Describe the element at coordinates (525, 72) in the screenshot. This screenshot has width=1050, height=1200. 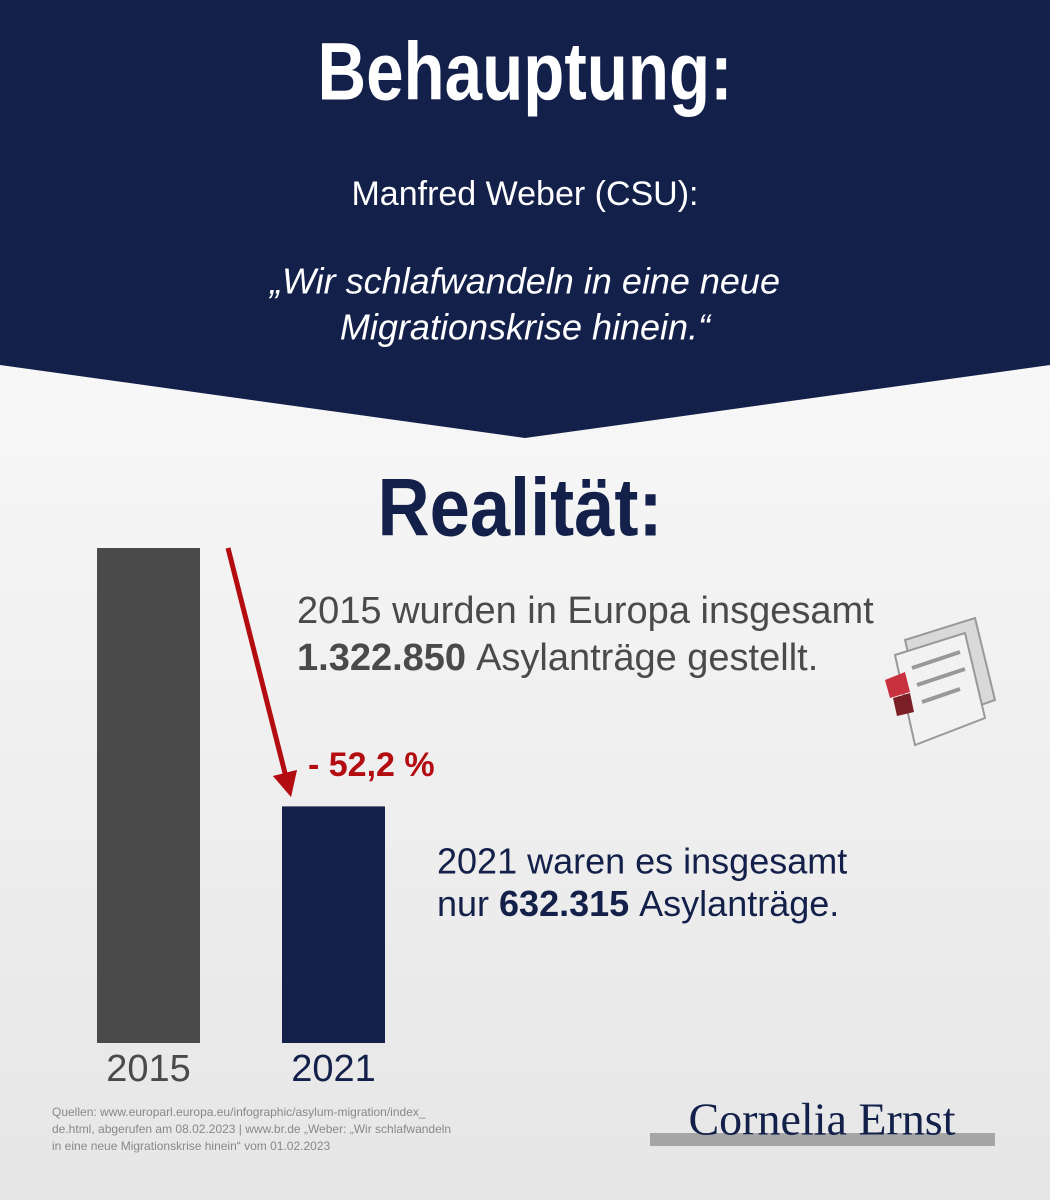
I see `header-title: Behauptung:` at that location.